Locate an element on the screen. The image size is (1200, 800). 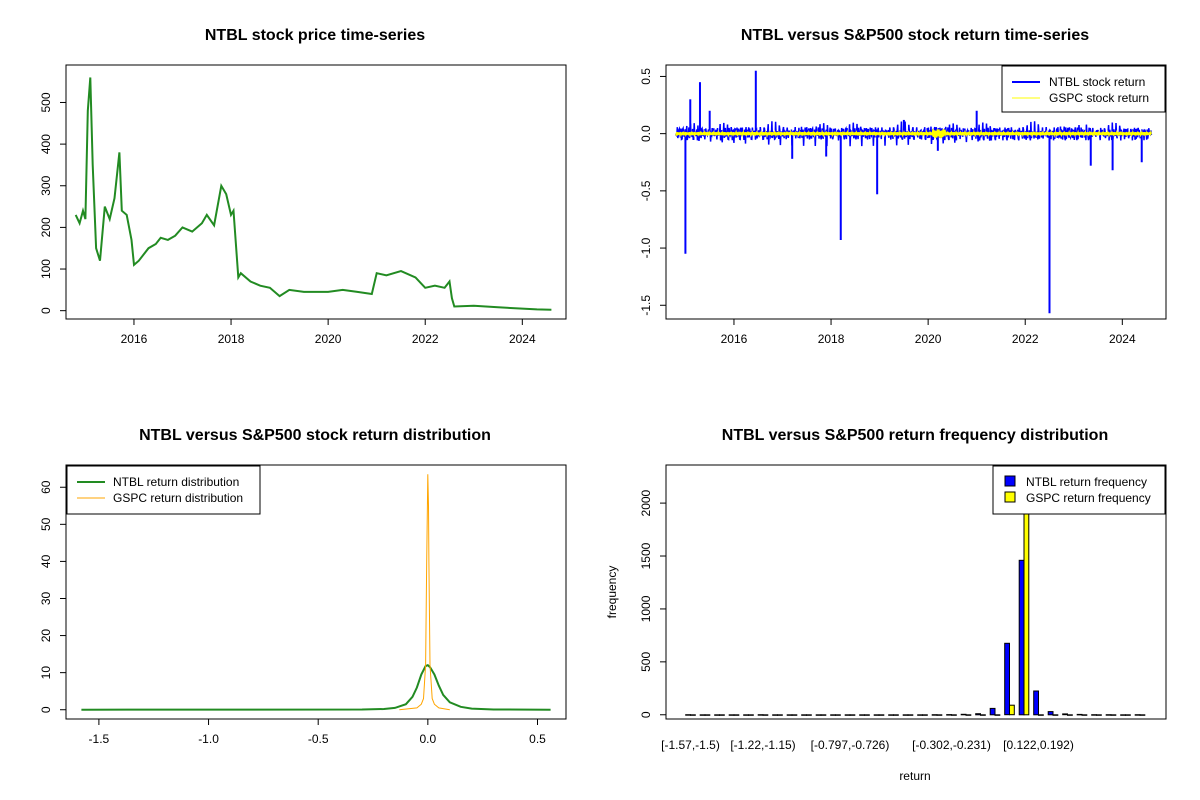
return-x-tick-label: 2024 is located at coordinates (1122, 339).